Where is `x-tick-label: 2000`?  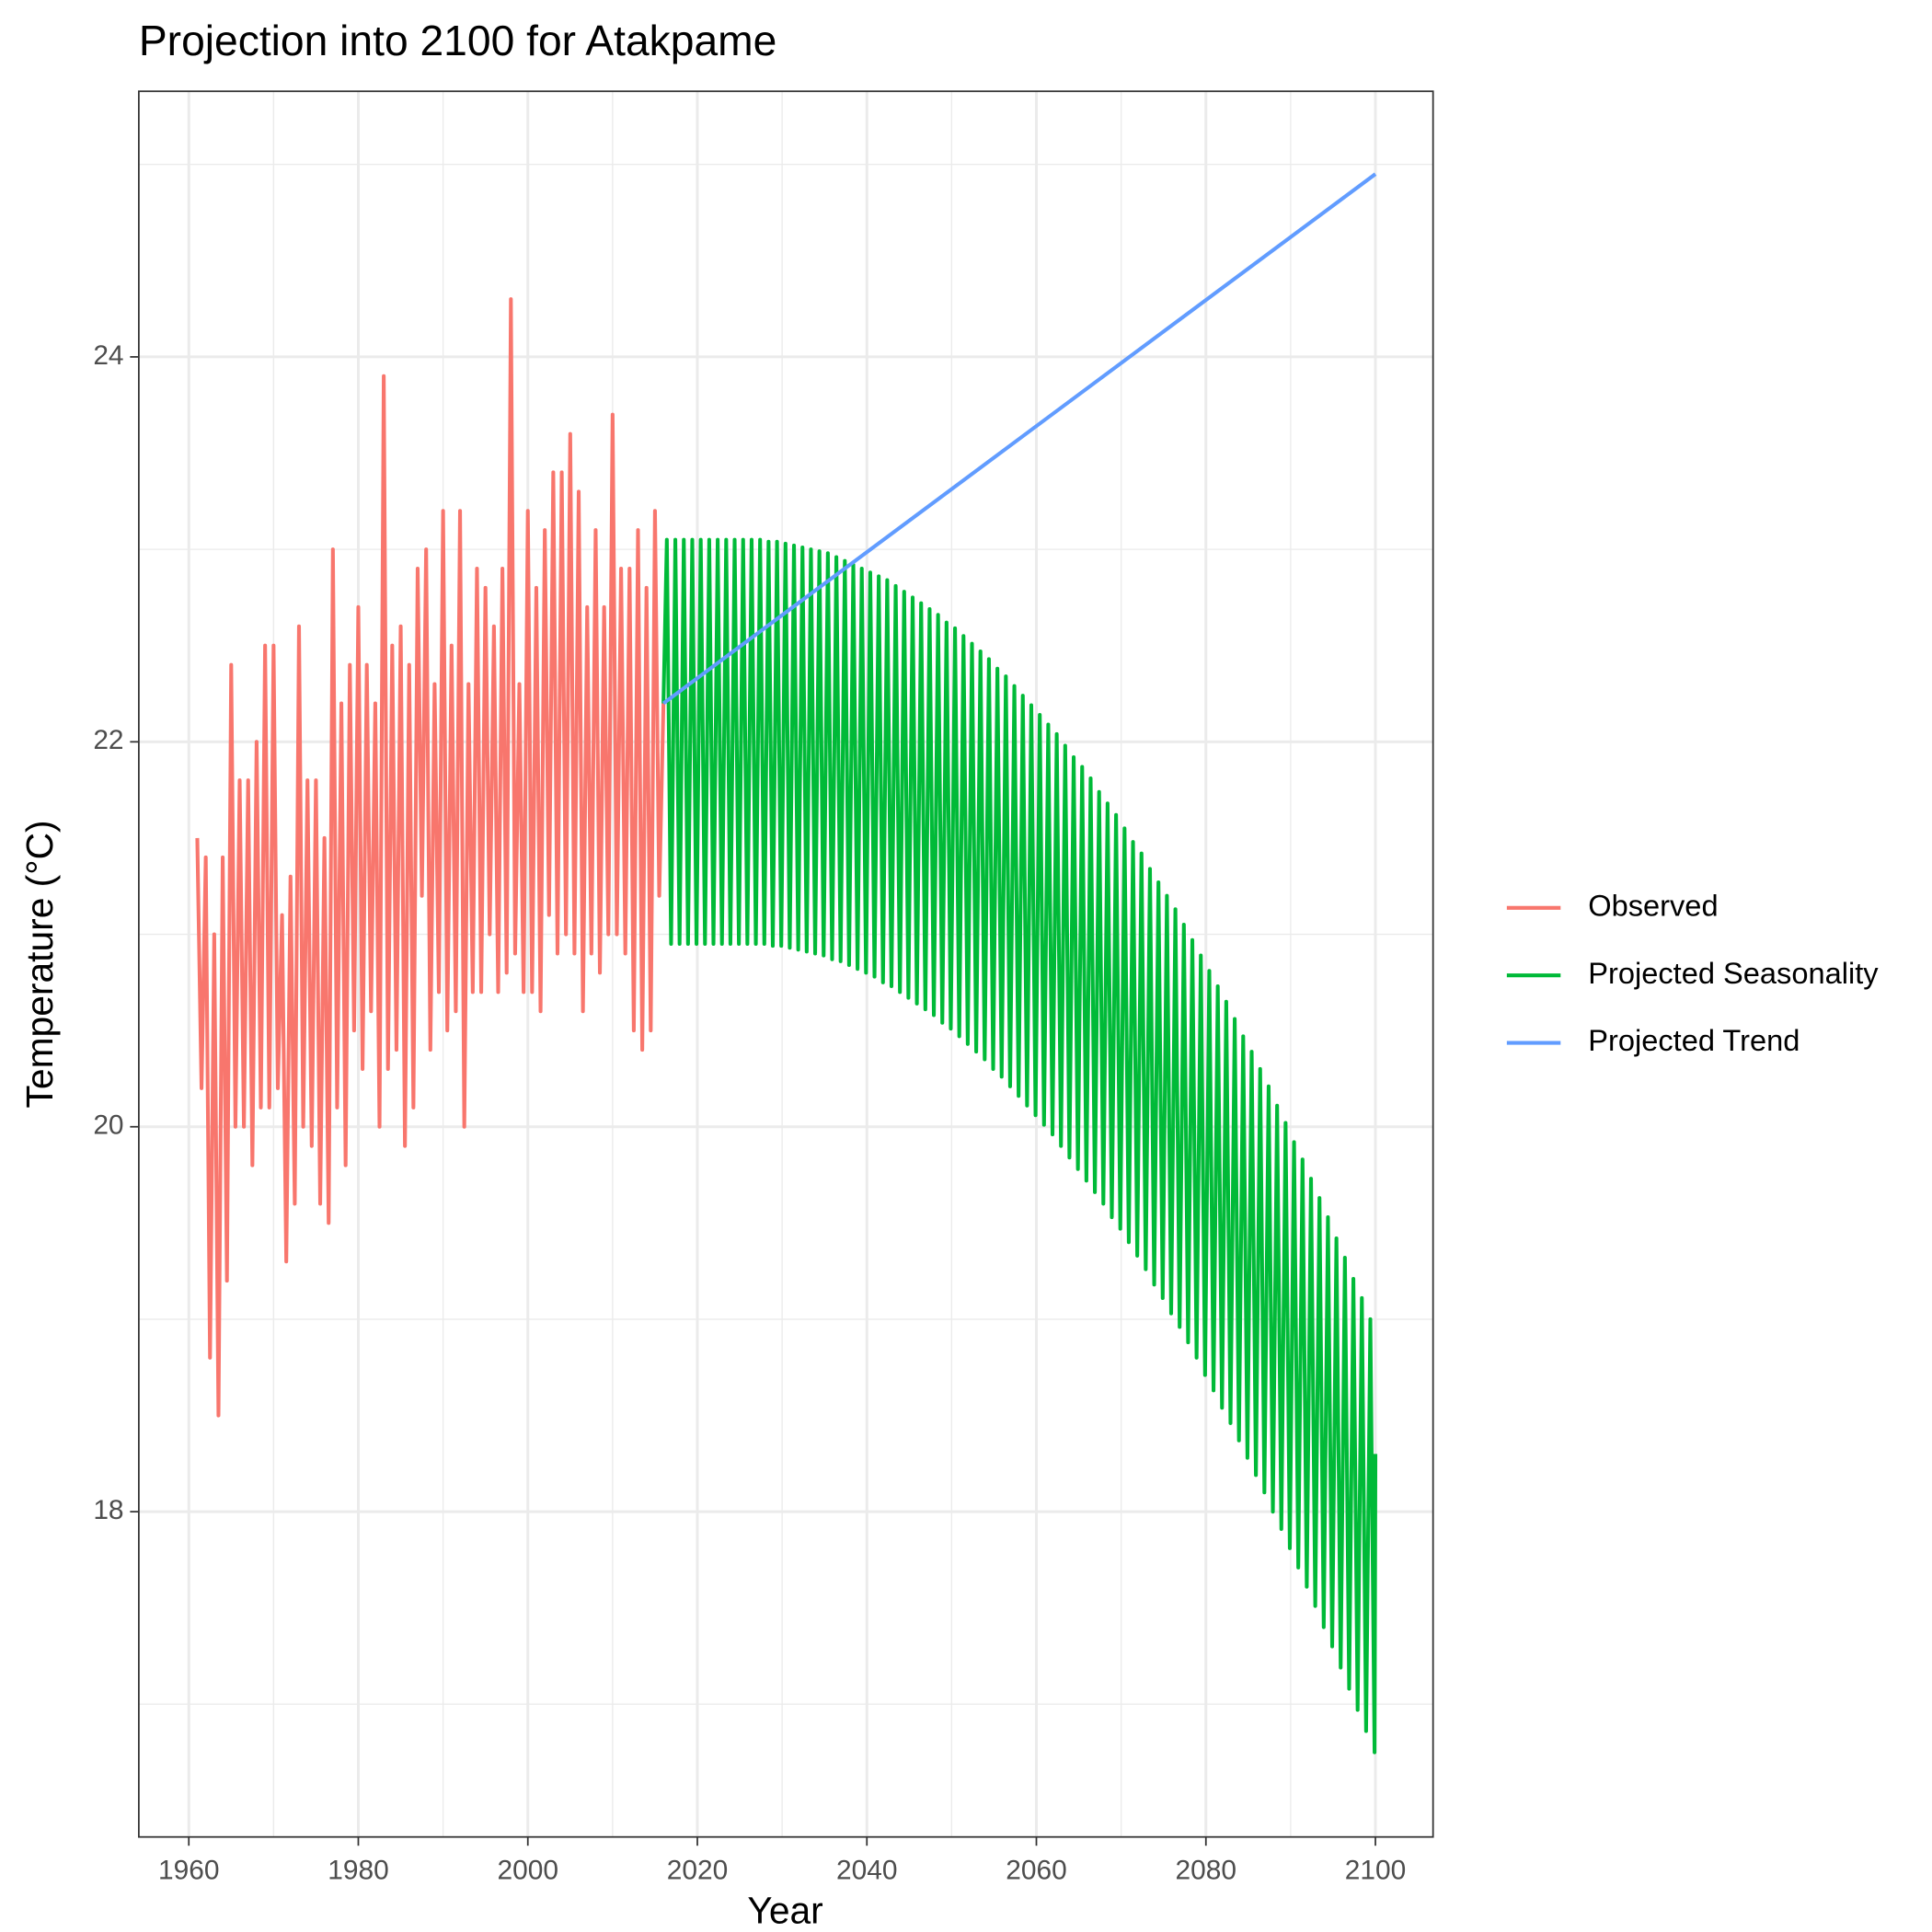
x-tick-label: 2000 is located at coordinates (527, 1871).